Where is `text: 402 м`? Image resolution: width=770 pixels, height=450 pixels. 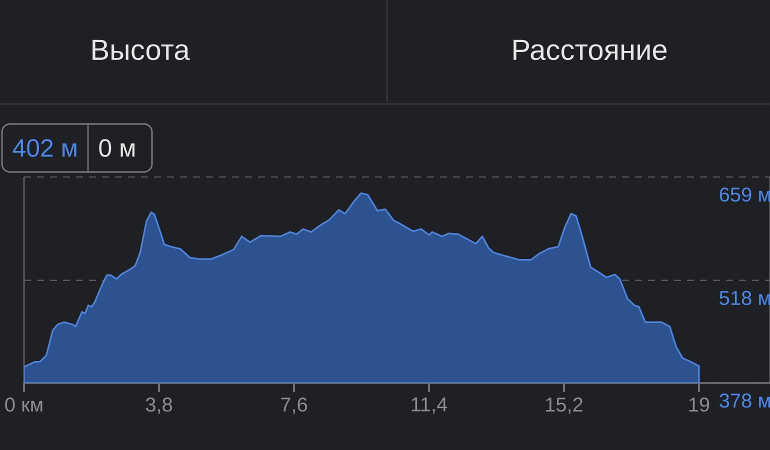 text: 402 м is located at coordinates (44, 148).